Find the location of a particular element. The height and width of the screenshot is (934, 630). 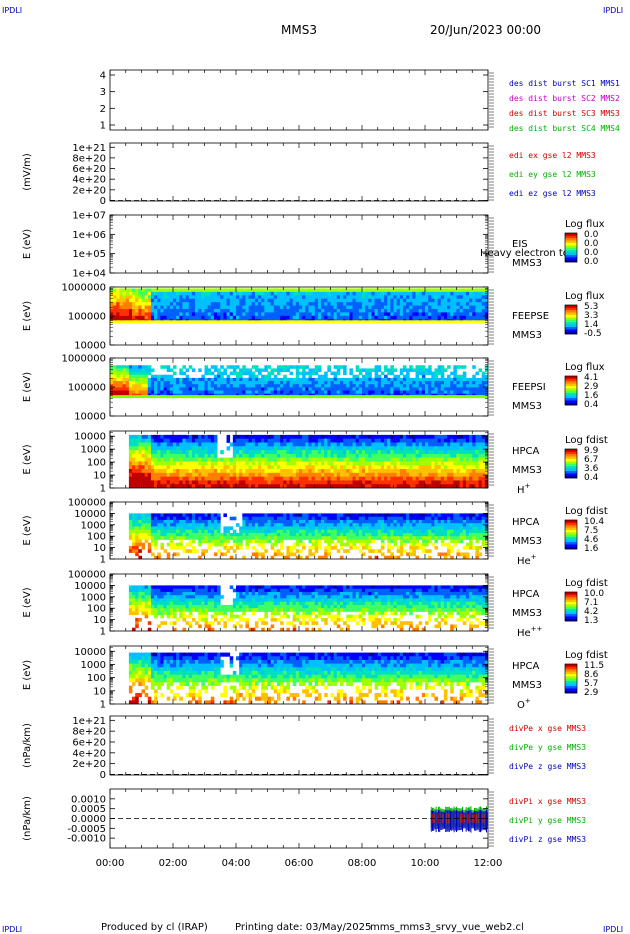

y-tick-label: 1e+07 is located at coordinates (89, 216).